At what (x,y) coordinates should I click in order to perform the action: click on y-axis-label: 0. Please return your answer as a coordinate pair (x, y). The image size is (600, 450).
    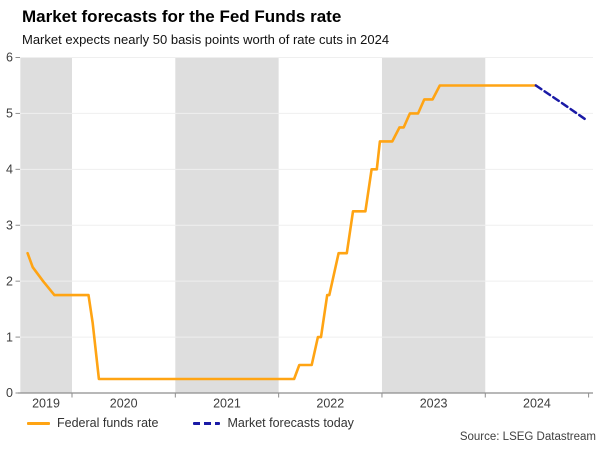
    Looking at the image, I should click on (9, 393).